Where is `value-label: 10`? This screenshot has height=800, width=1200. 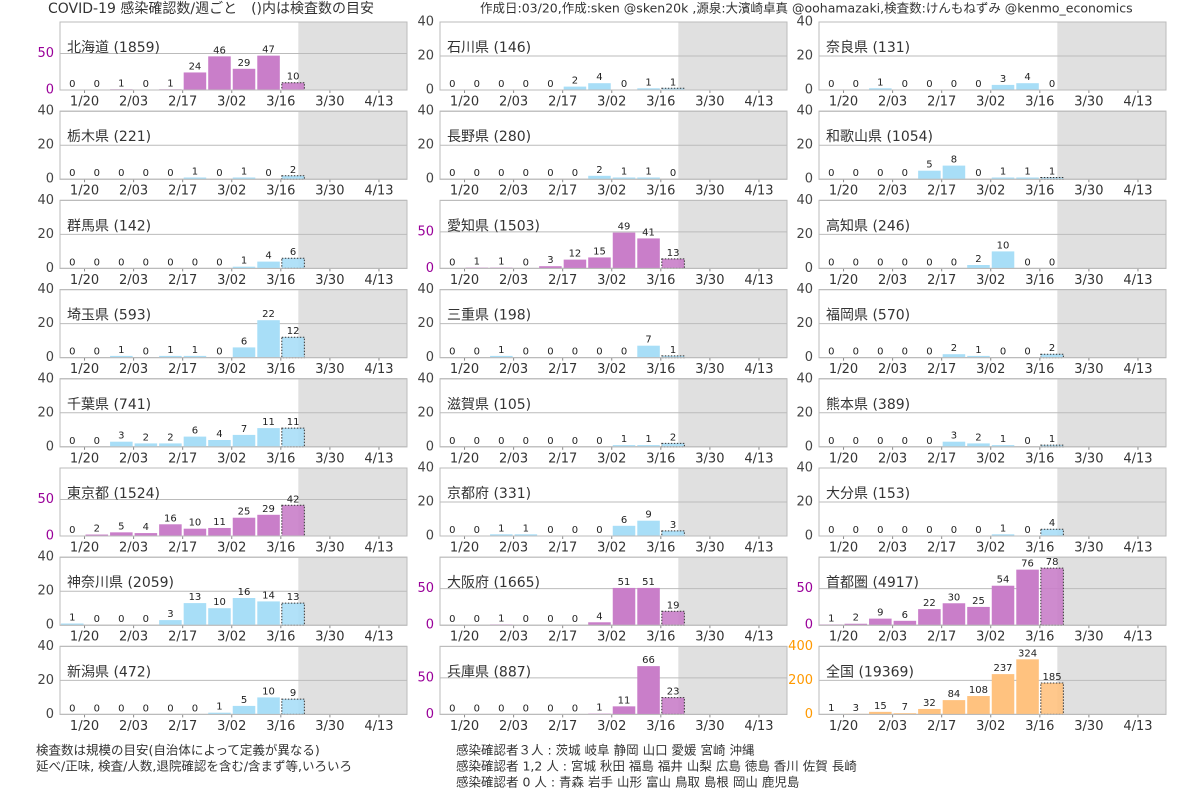
value-label: 10 is located at coordinates (219, 602).